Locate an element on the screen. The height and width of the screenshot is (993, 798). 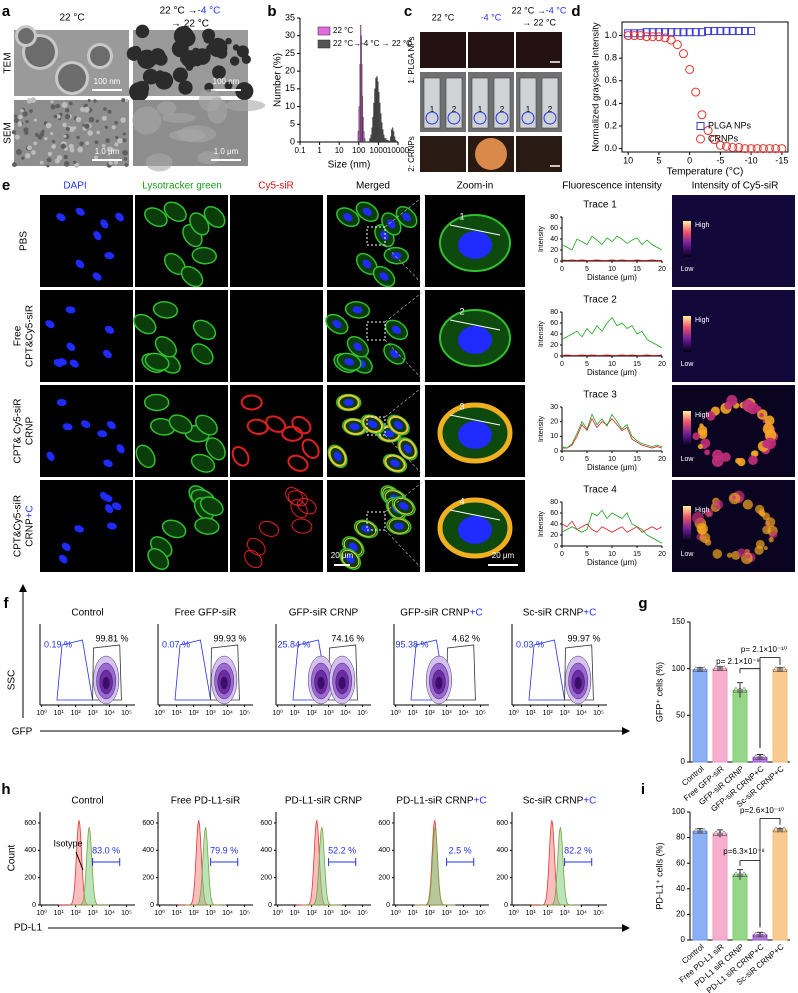
column-header: 22 °C is located at coordinates (71, 18).